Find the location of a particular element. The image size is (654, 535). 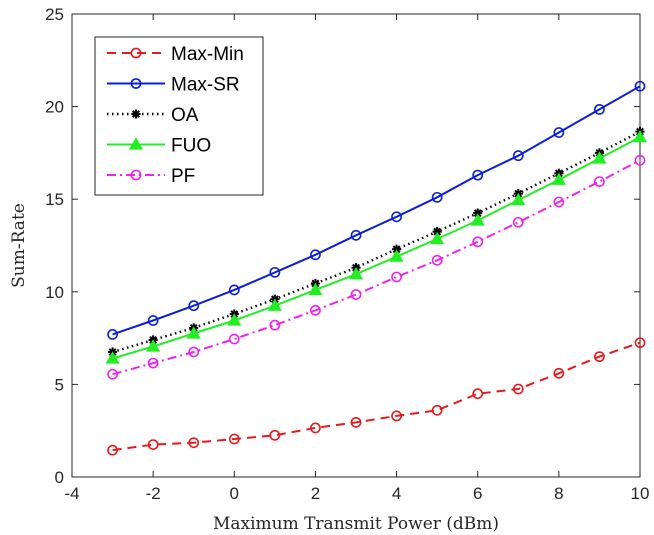

x-tick-label-3: 2 is located at coordinates (315, 493).